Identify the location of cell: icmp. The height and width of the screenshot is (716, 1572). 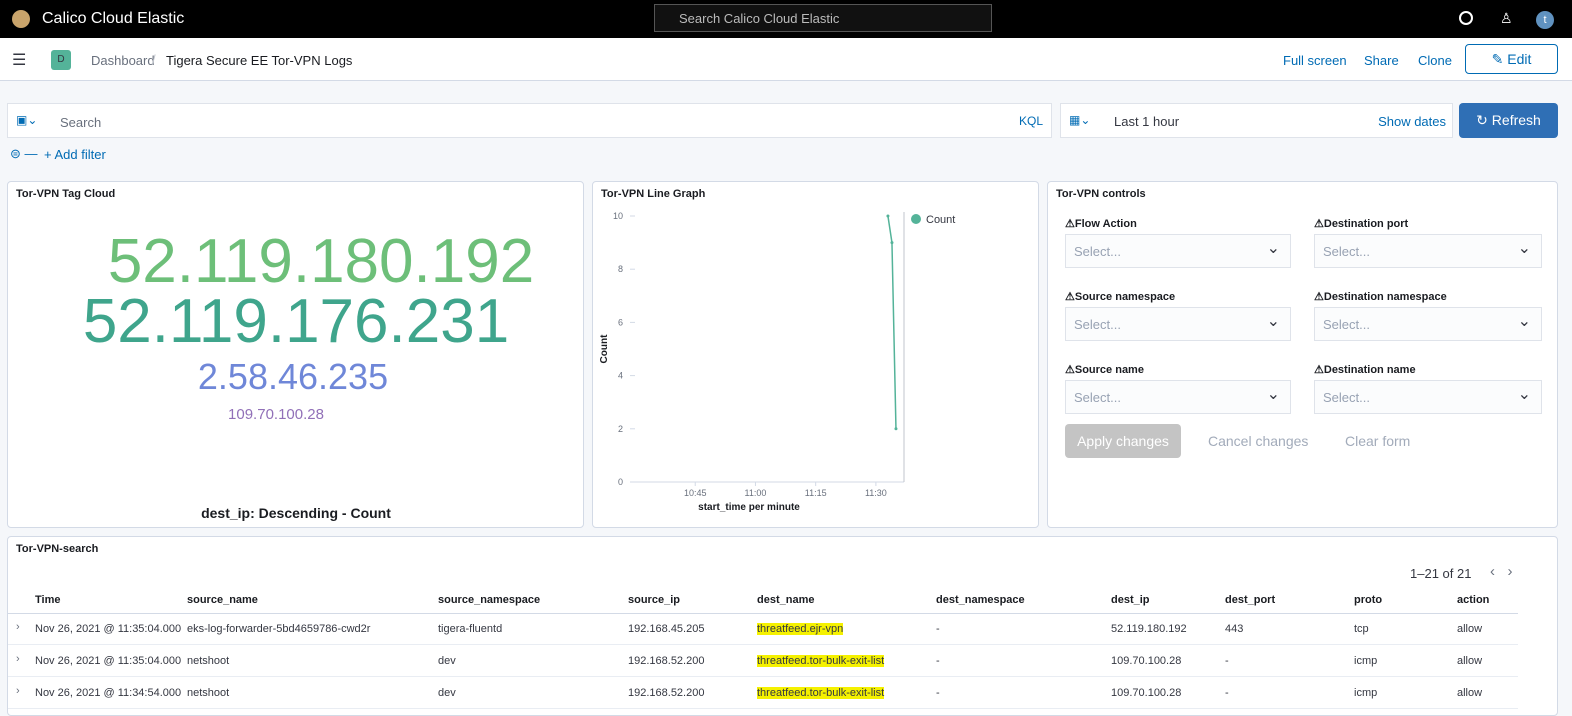
(1365, 661).